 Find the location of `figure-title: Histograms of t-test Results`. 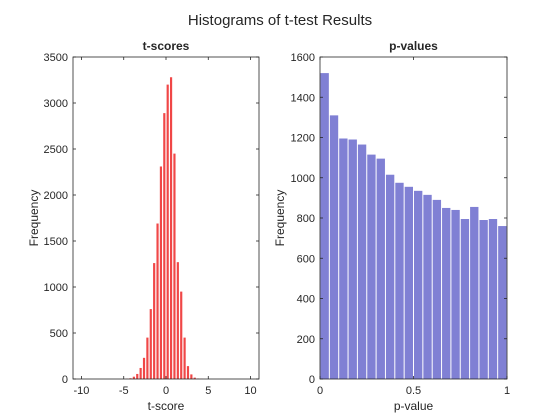

figure-title: Histograms of t-test Results is located at coordinates (280, 20).